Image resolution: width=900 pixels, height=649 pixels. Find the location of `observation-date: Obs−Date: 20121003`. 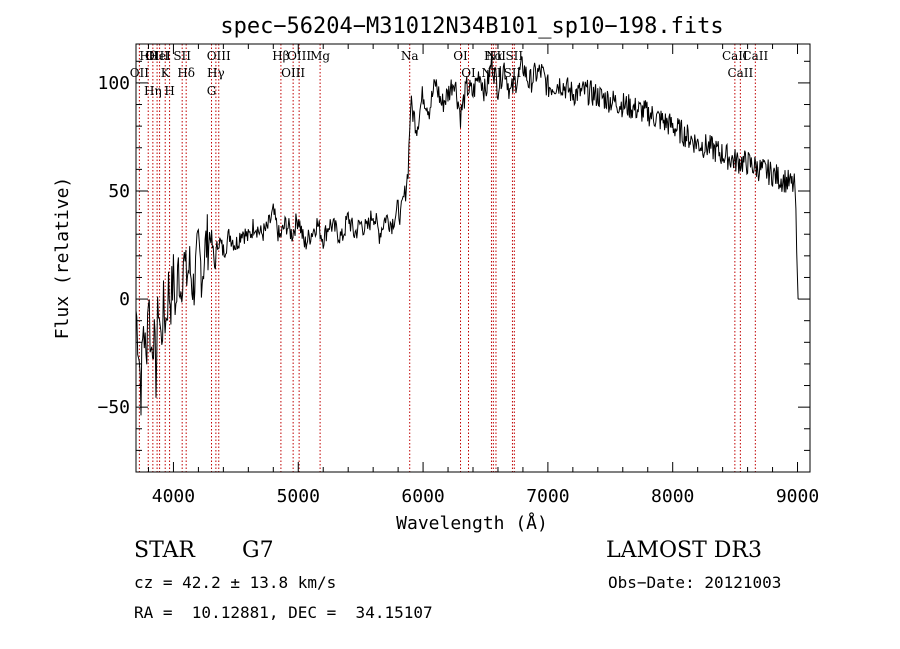

observation-date: Obs−Date: 20121003 is located at coordinates (695, 582).